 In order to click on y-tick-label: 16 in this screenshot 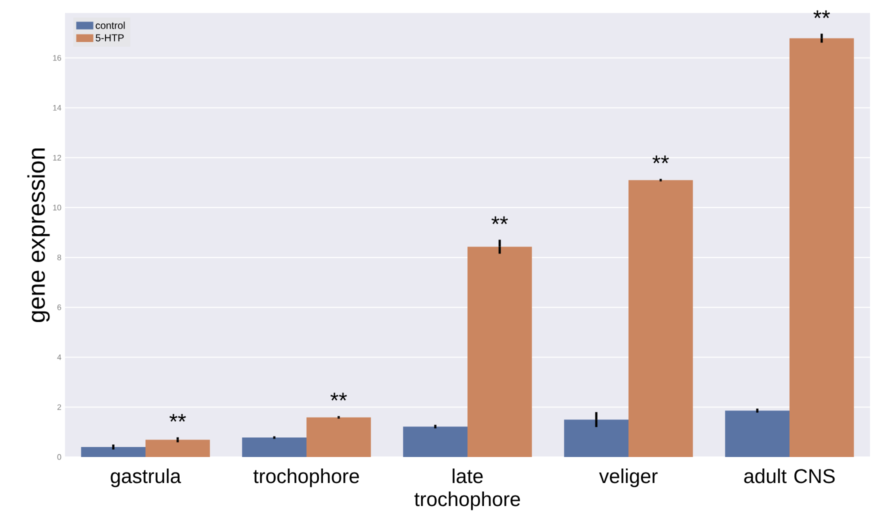, I will do `click(57, 58)`.